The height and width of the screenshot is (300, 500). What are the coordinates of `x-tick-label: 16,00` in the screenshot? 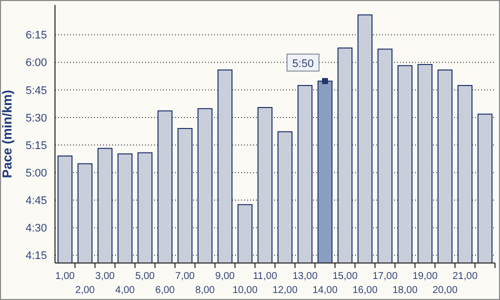 It's located at (365, 290).